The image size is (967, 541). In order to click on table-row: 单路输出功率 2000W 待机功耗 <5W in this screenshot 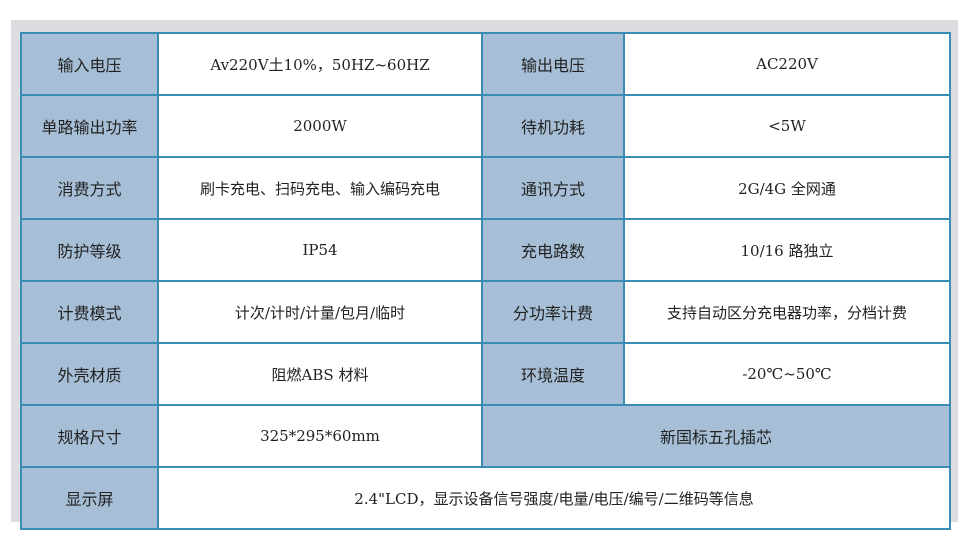, I will do `click(485, 126)`.